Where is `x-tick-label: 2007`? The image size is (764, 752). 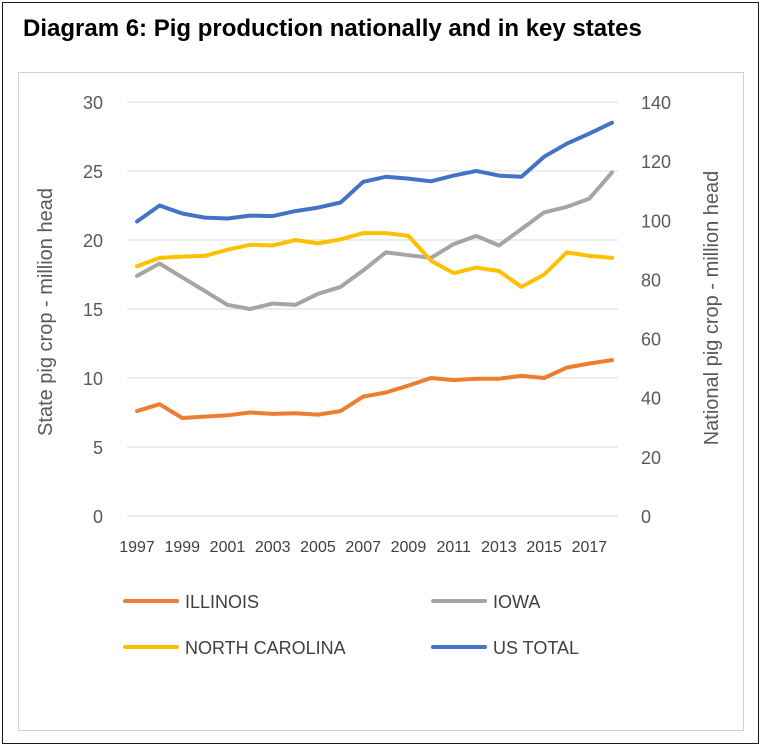 x-tick-label: 2007 is located at coordinates (363, 547).